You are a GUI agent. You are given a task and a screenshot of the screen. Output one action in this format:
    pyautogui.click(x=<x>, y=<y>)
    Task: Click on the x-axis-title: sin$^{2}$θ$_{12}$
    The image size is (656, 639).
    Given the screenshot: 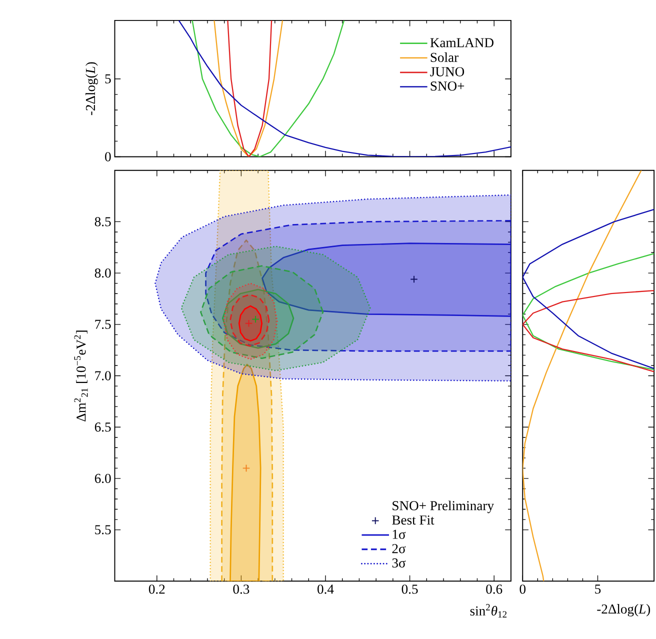 What is the action you would take?
    pyautogui.click(x=488, y=611)
    